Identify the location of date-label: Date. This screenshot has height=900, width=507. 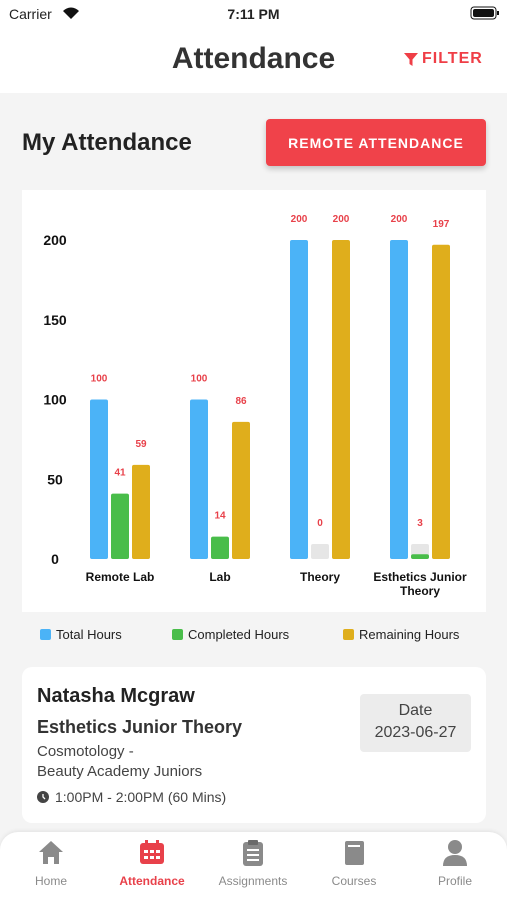
(415, 710).